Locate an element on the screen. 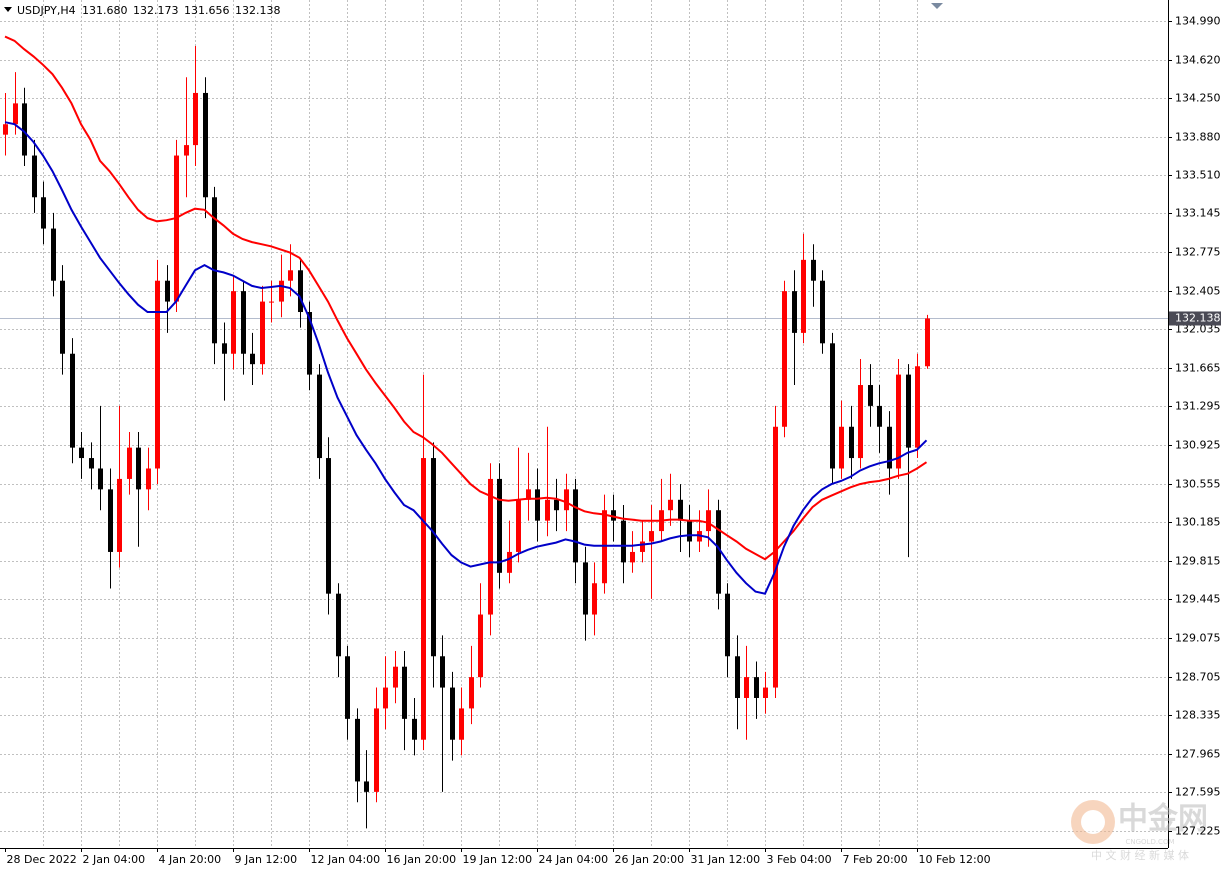  x-tick-label: 3 Feb 04:00 is located at coordinates (799, 859).